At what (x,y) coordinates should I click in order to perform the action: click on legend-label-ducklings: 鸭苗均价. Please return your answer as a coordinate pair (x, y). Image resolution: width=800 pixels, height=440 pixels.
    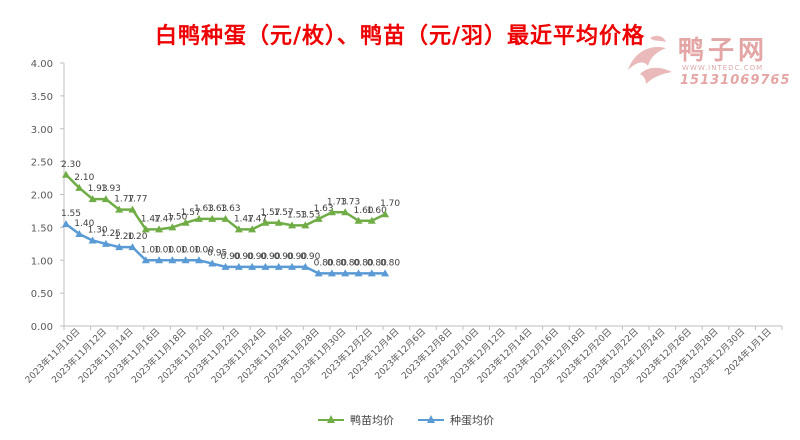
    Looking at the image, I should click on (372, 420).